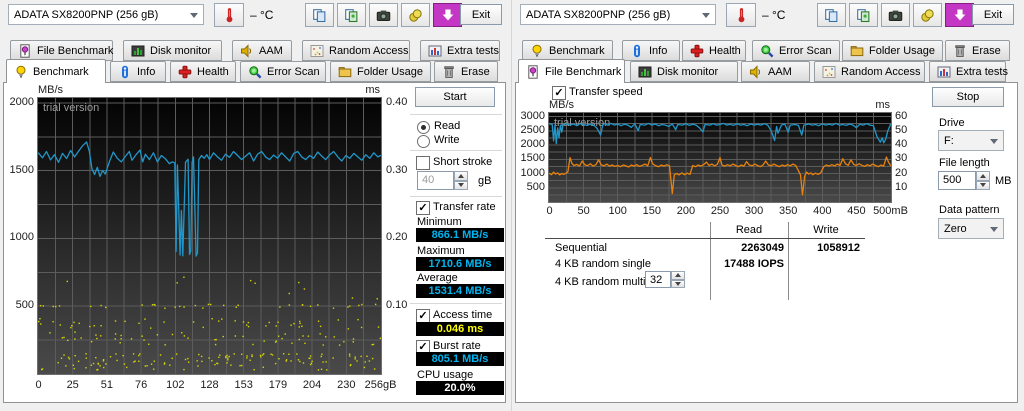 The height and width of the screenshot is (411, 1024). What do you see at coordinates (455, 97) in the screenshot?
I see `start-button: Start` at bounding box center [455, 97].